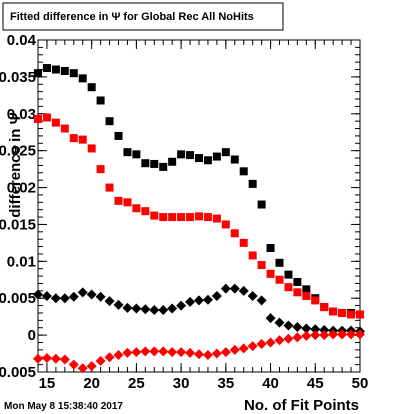  Describe the element at coordinates (15, 165) in the screenshot. I see `y-axis-title: difference in Ψ` at that location.